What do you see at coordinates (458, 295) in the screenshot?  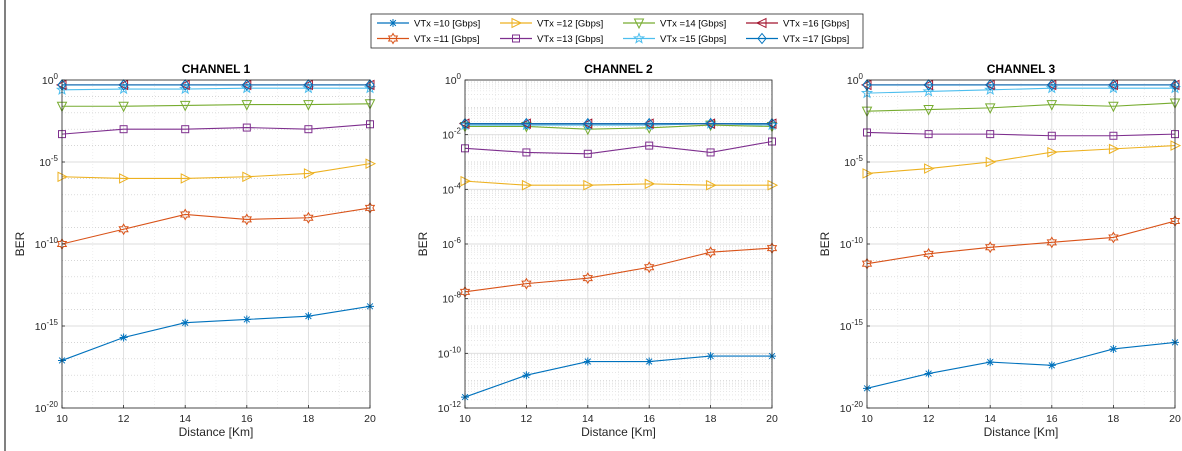 I see `y-tick-exponent: -8` at bounding box center [458, 295].